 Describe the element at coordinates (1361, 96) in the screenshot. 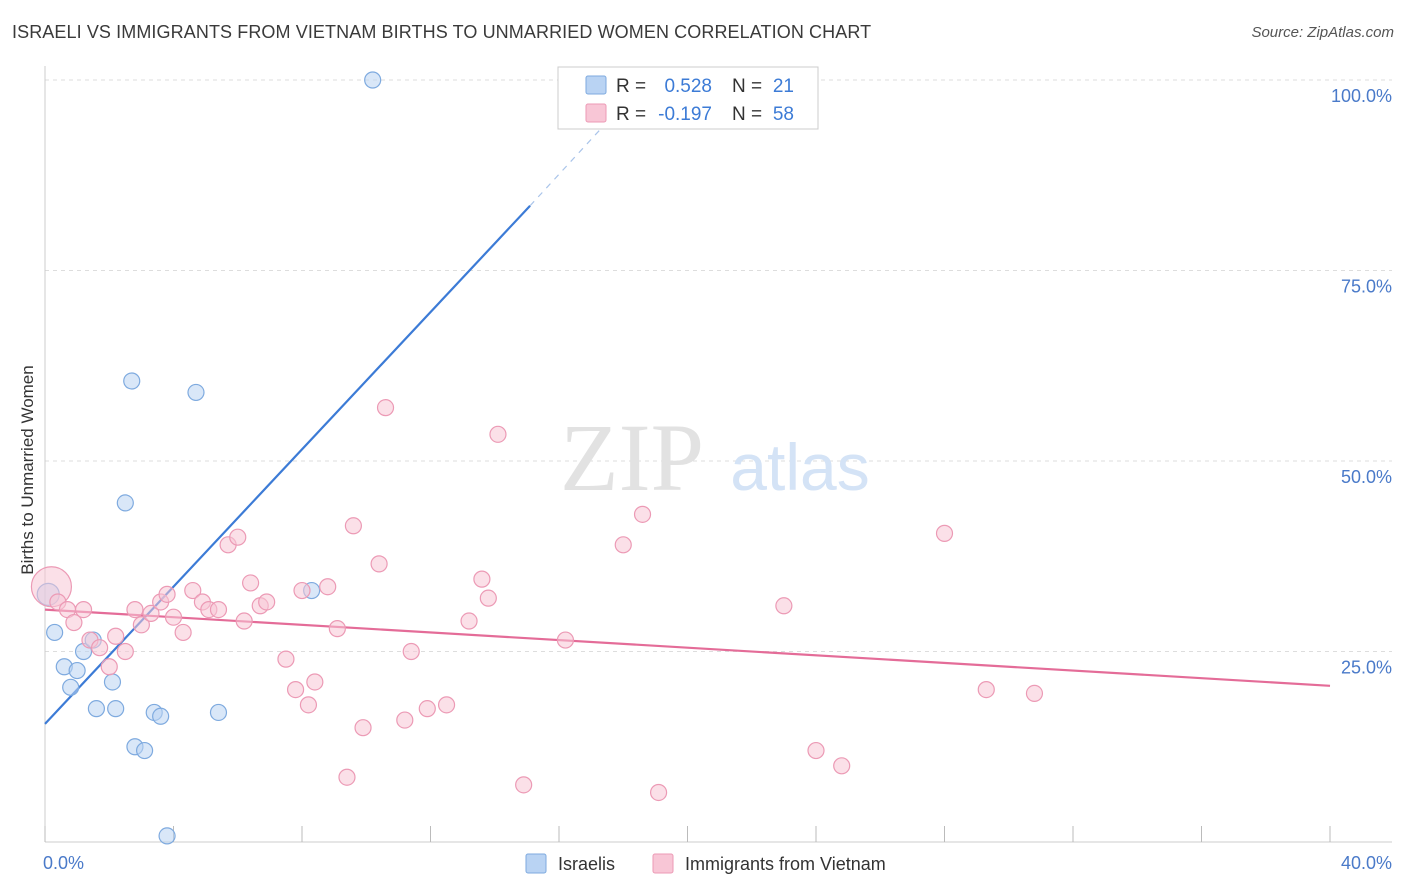

I see `y-tick-label: 100.0%` at that location.